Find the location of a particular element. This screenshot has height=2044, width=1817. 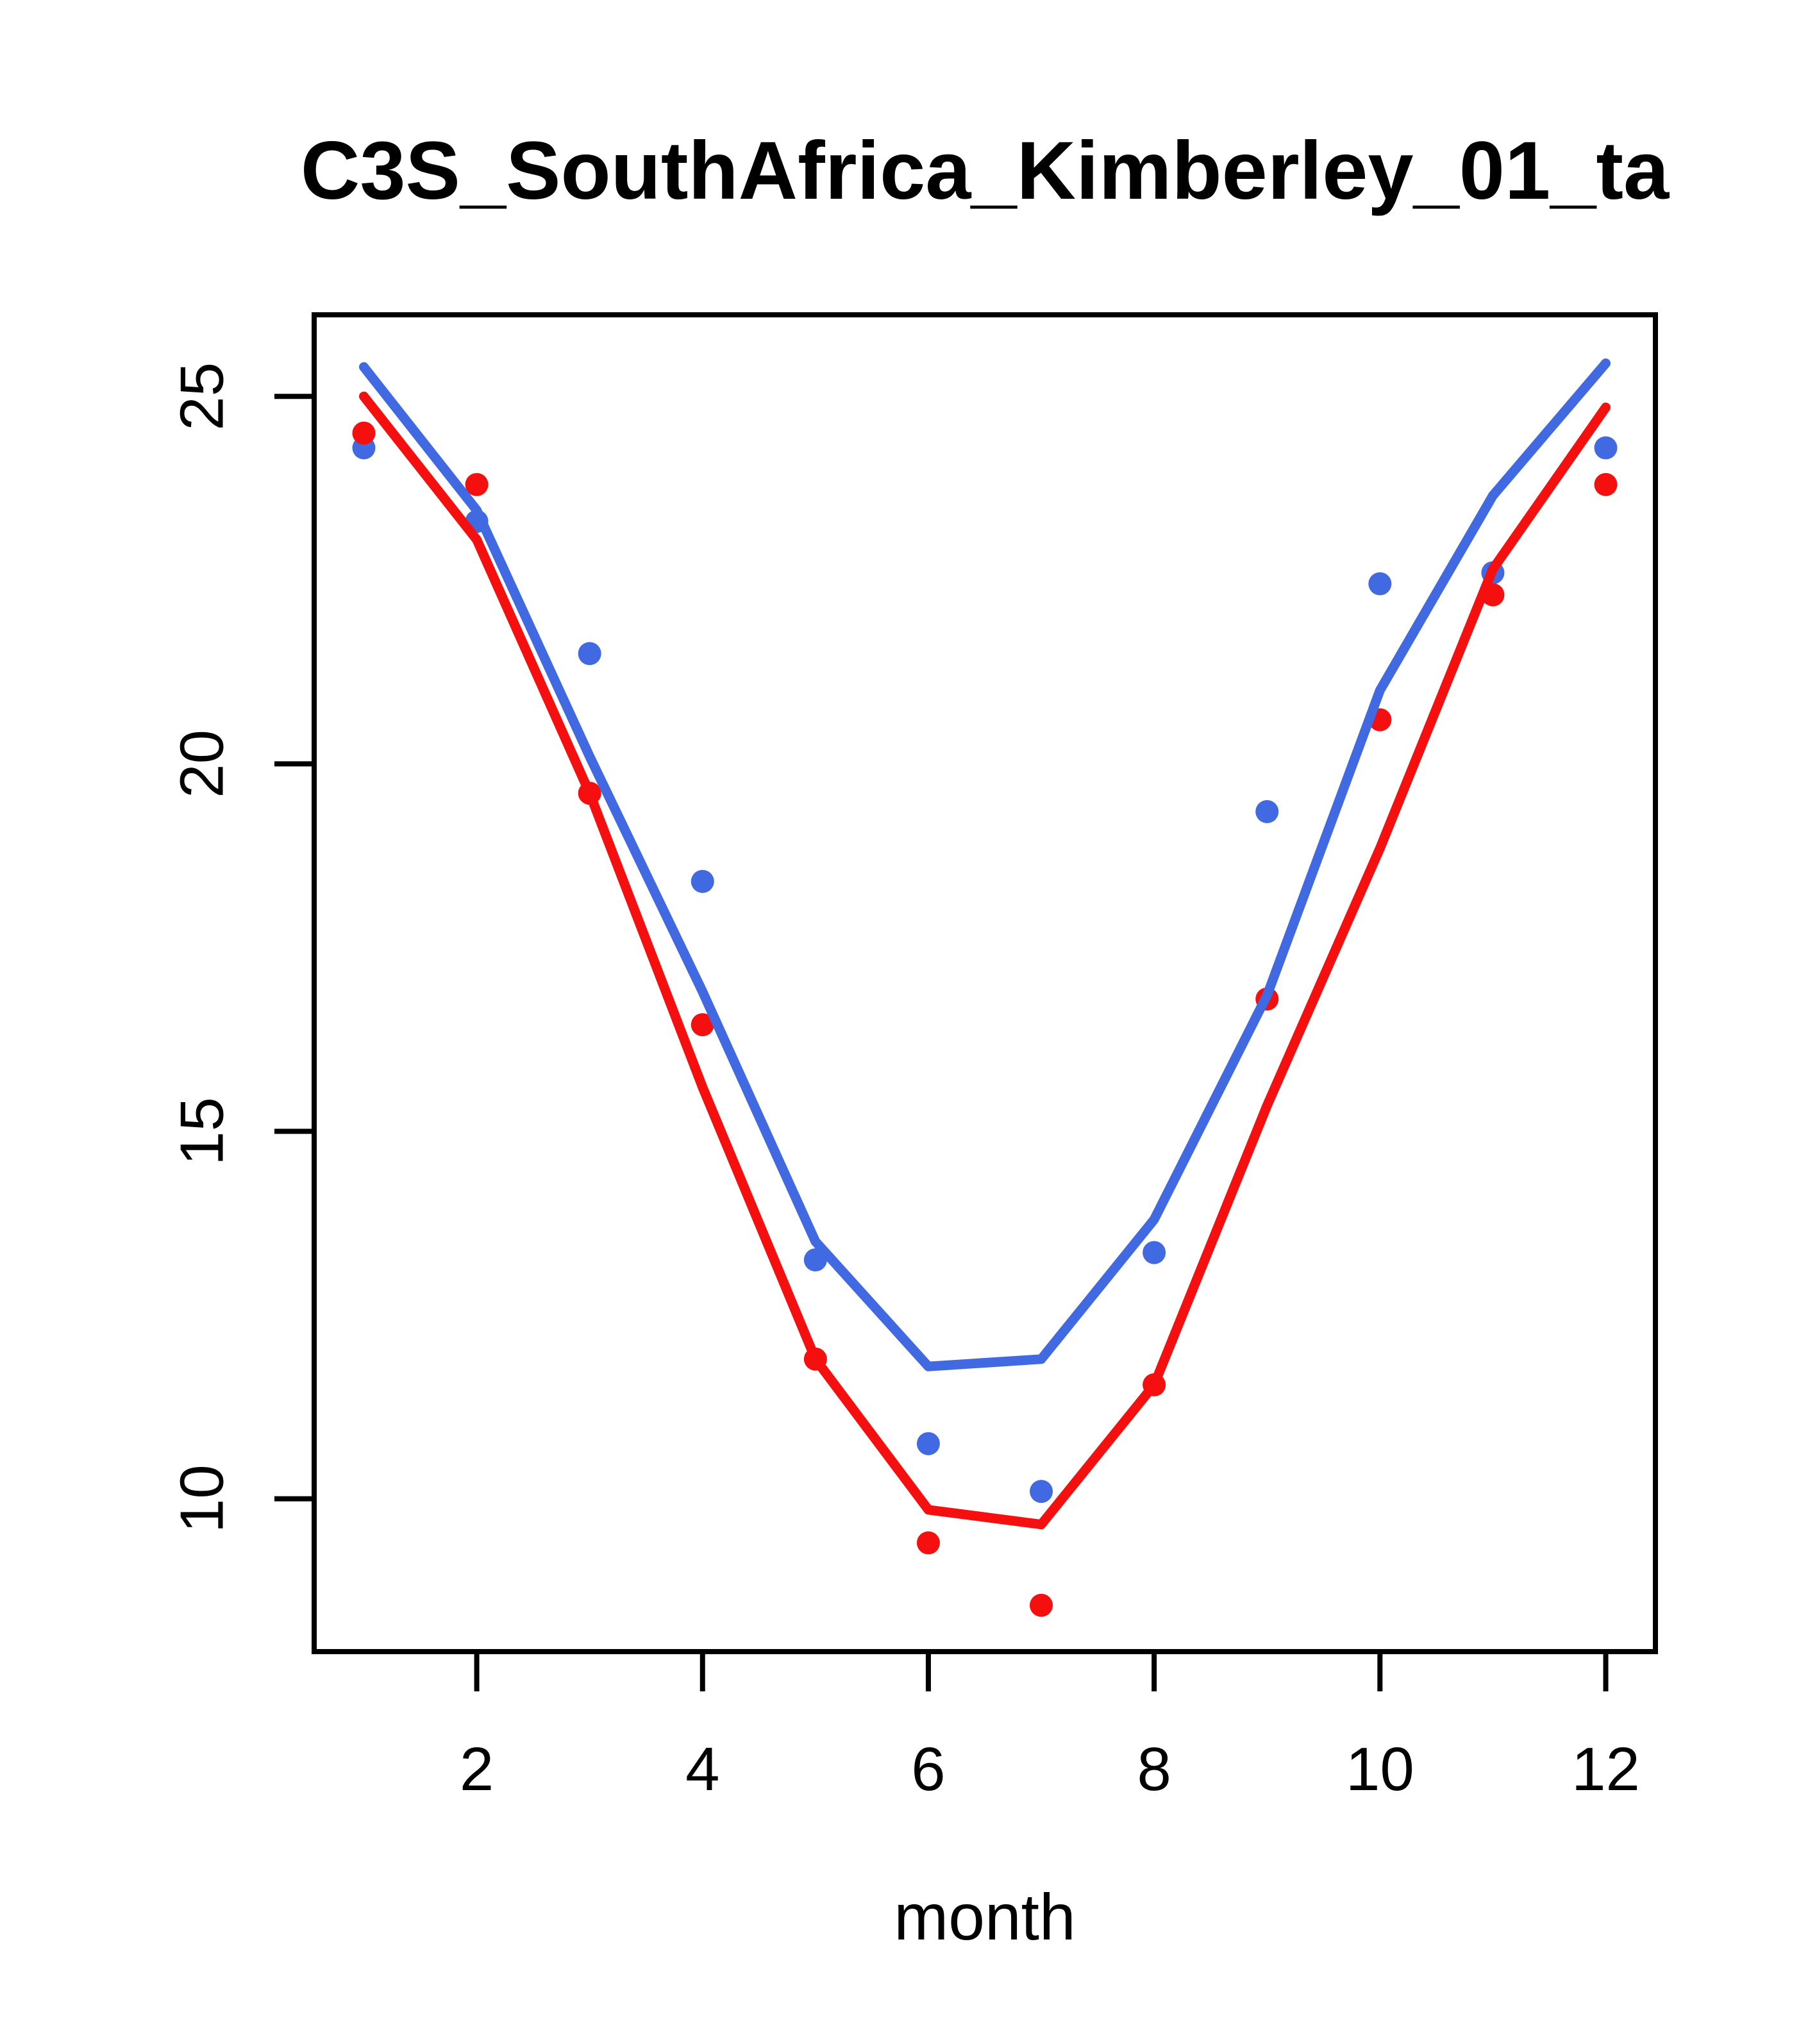

x-tick-label: 2 is located at coordinates (477, 1769).